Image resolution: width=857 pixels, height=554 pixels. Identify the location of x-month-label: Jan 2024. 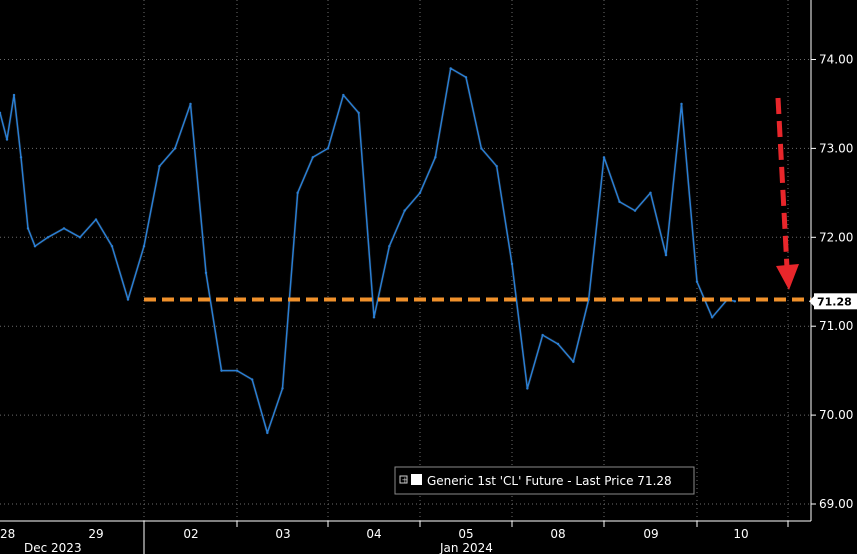
(466, 547).